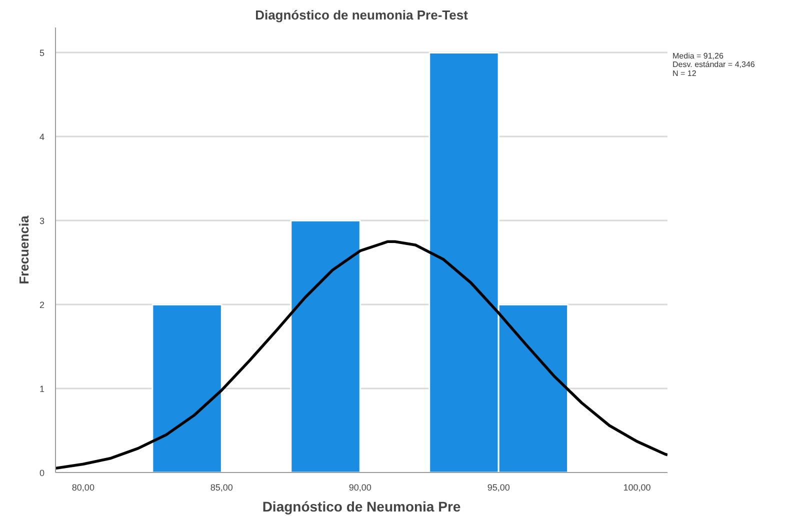  What do you see at coordinates (360, 487) in the screenshot?
I see `x-tick-label: 90,00` at bounding box center [360, 487].